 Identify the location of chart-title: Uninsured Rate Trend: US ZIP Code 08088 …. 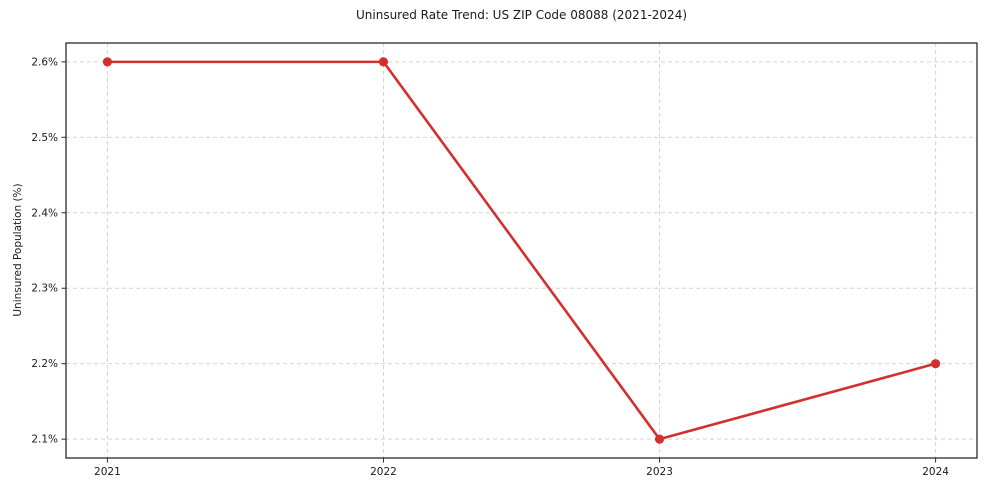
(521, 15).